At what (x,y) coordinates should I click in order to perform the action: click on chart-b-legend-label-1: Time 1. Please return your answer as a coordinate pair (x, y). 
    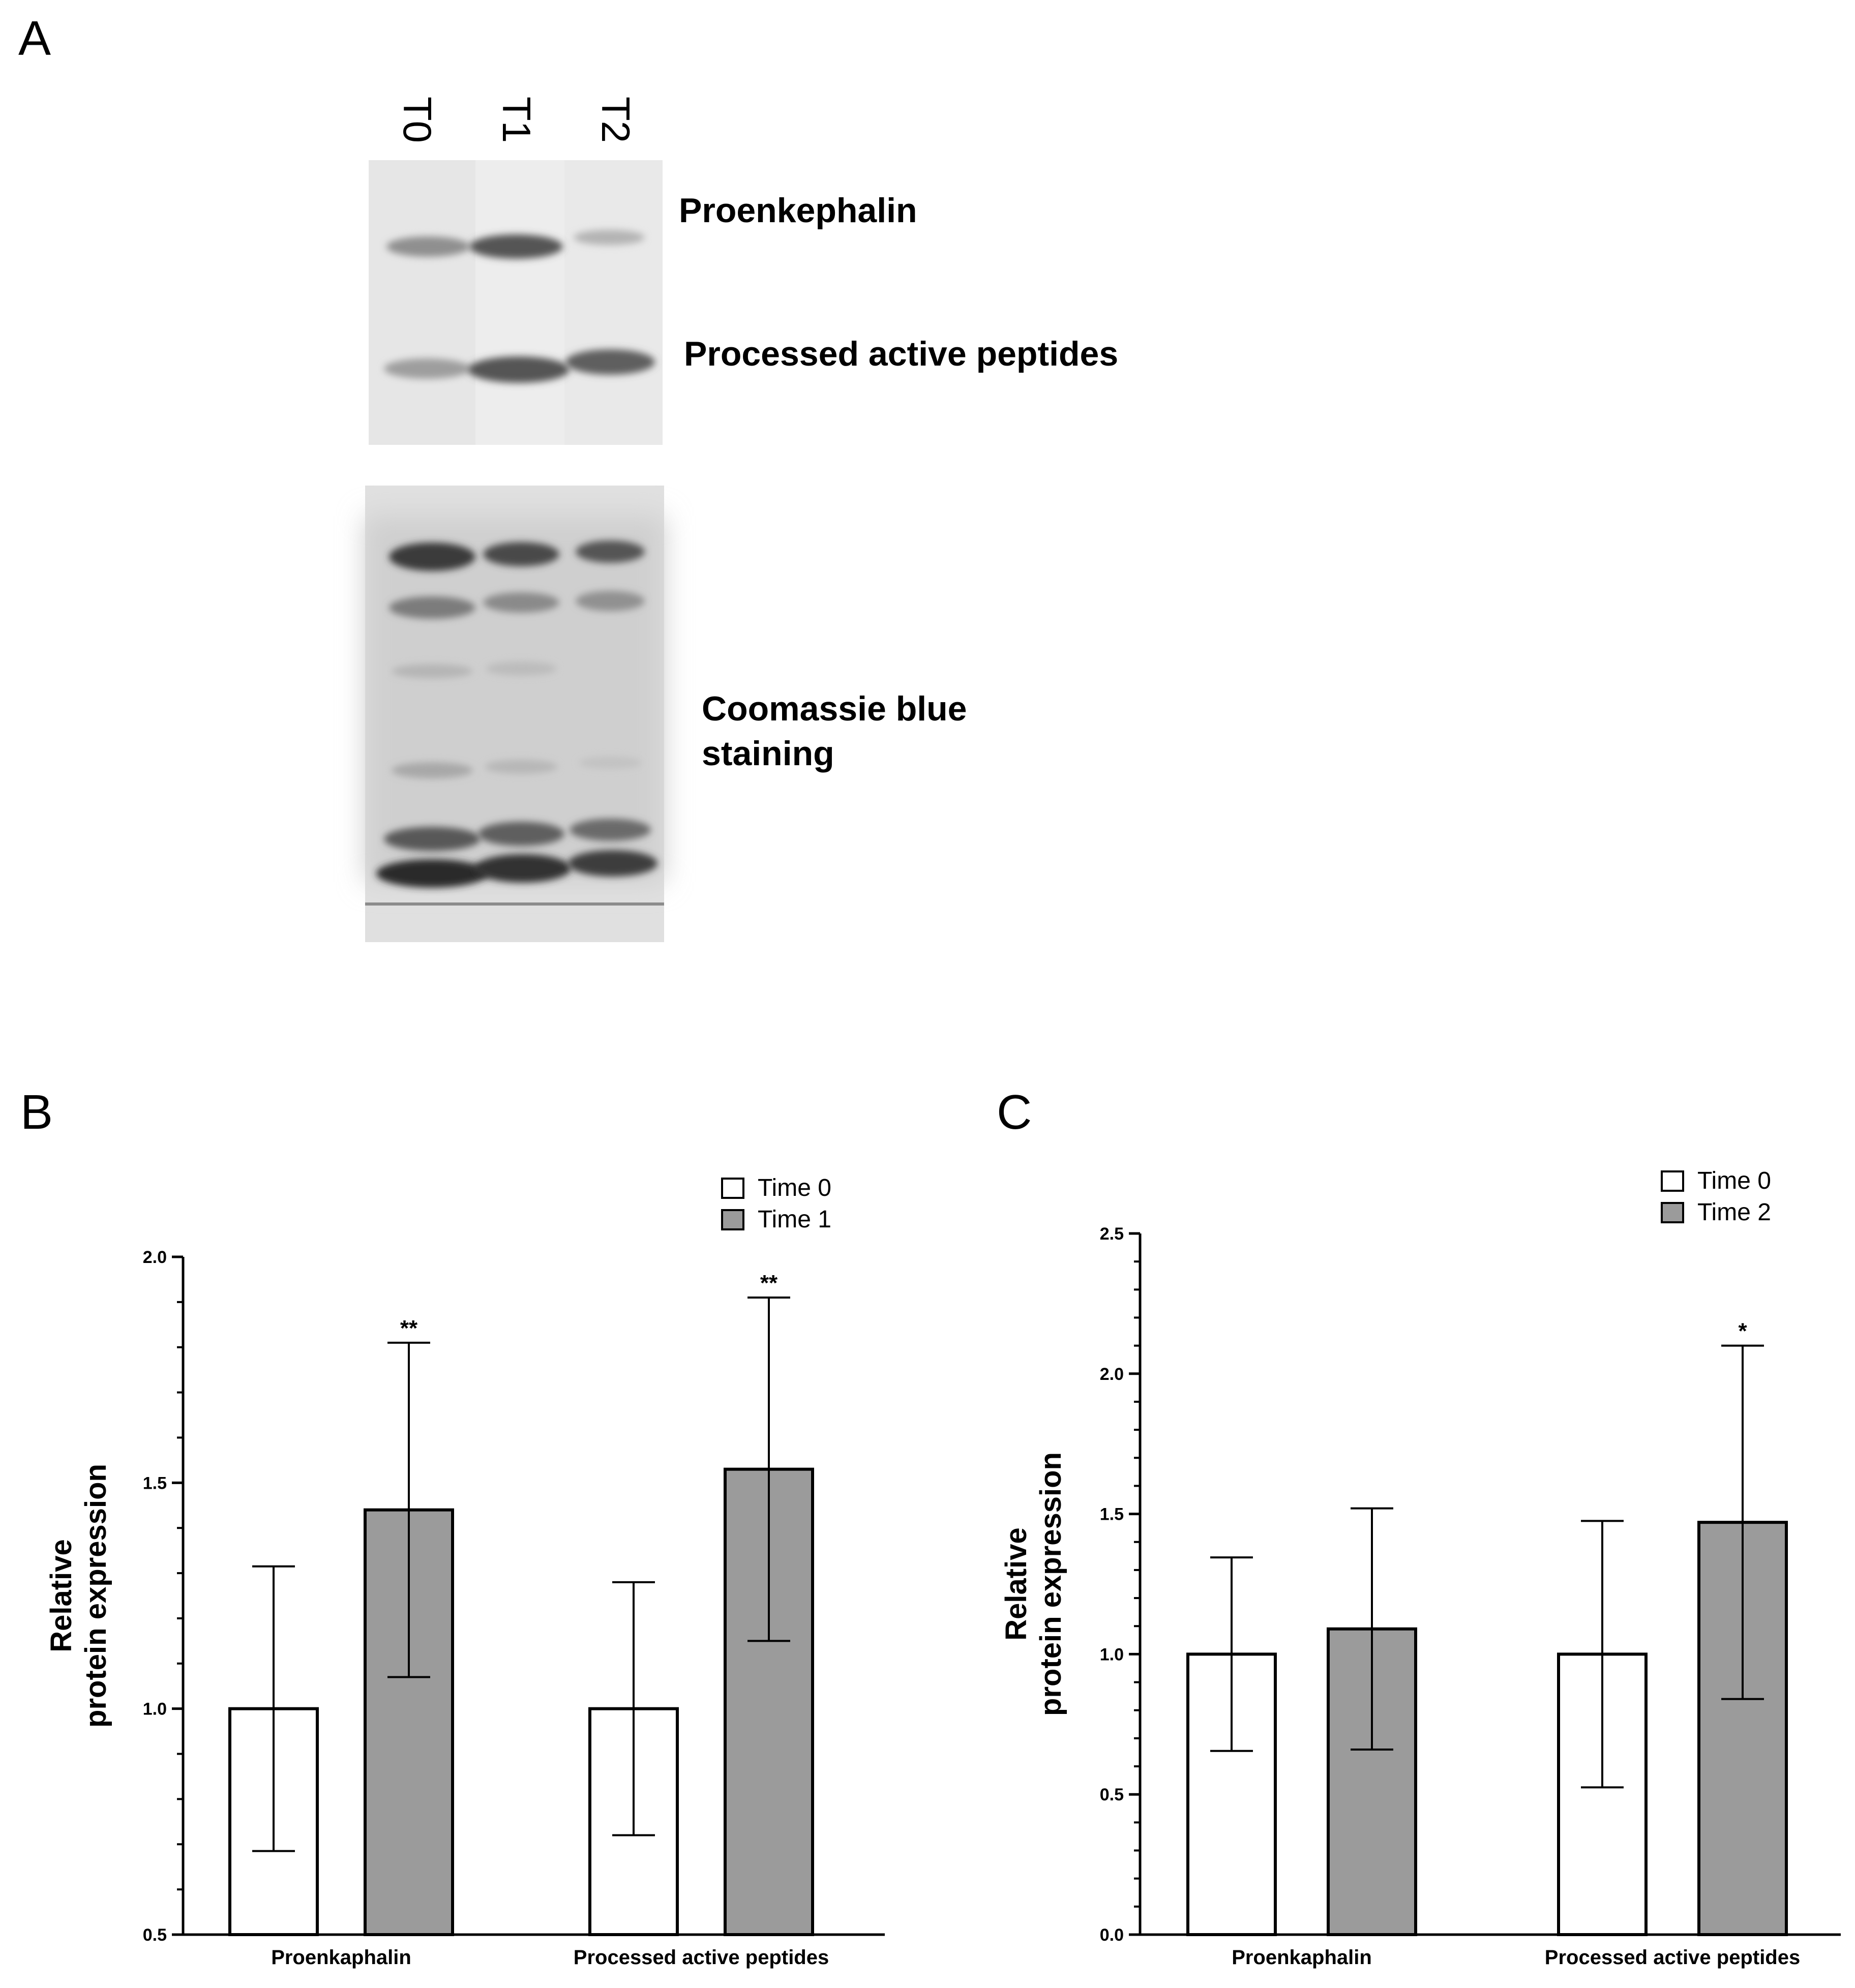
    Looking at the image, I should click on (794, 1219).